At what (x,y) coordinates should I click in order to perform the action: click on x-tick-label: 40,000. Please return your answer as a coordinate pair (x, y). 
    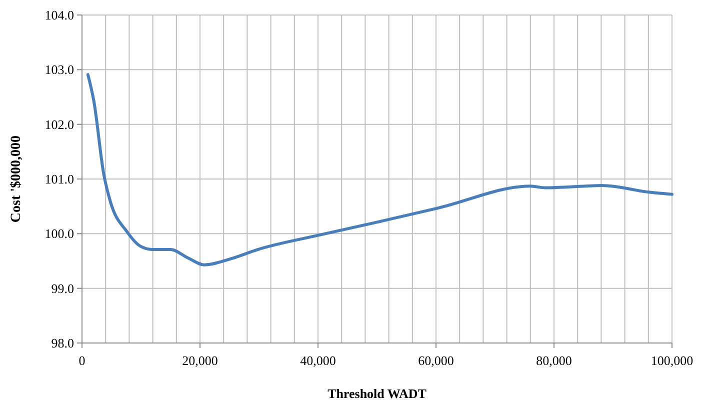
    Looking at the image, I should click on (318, 360).